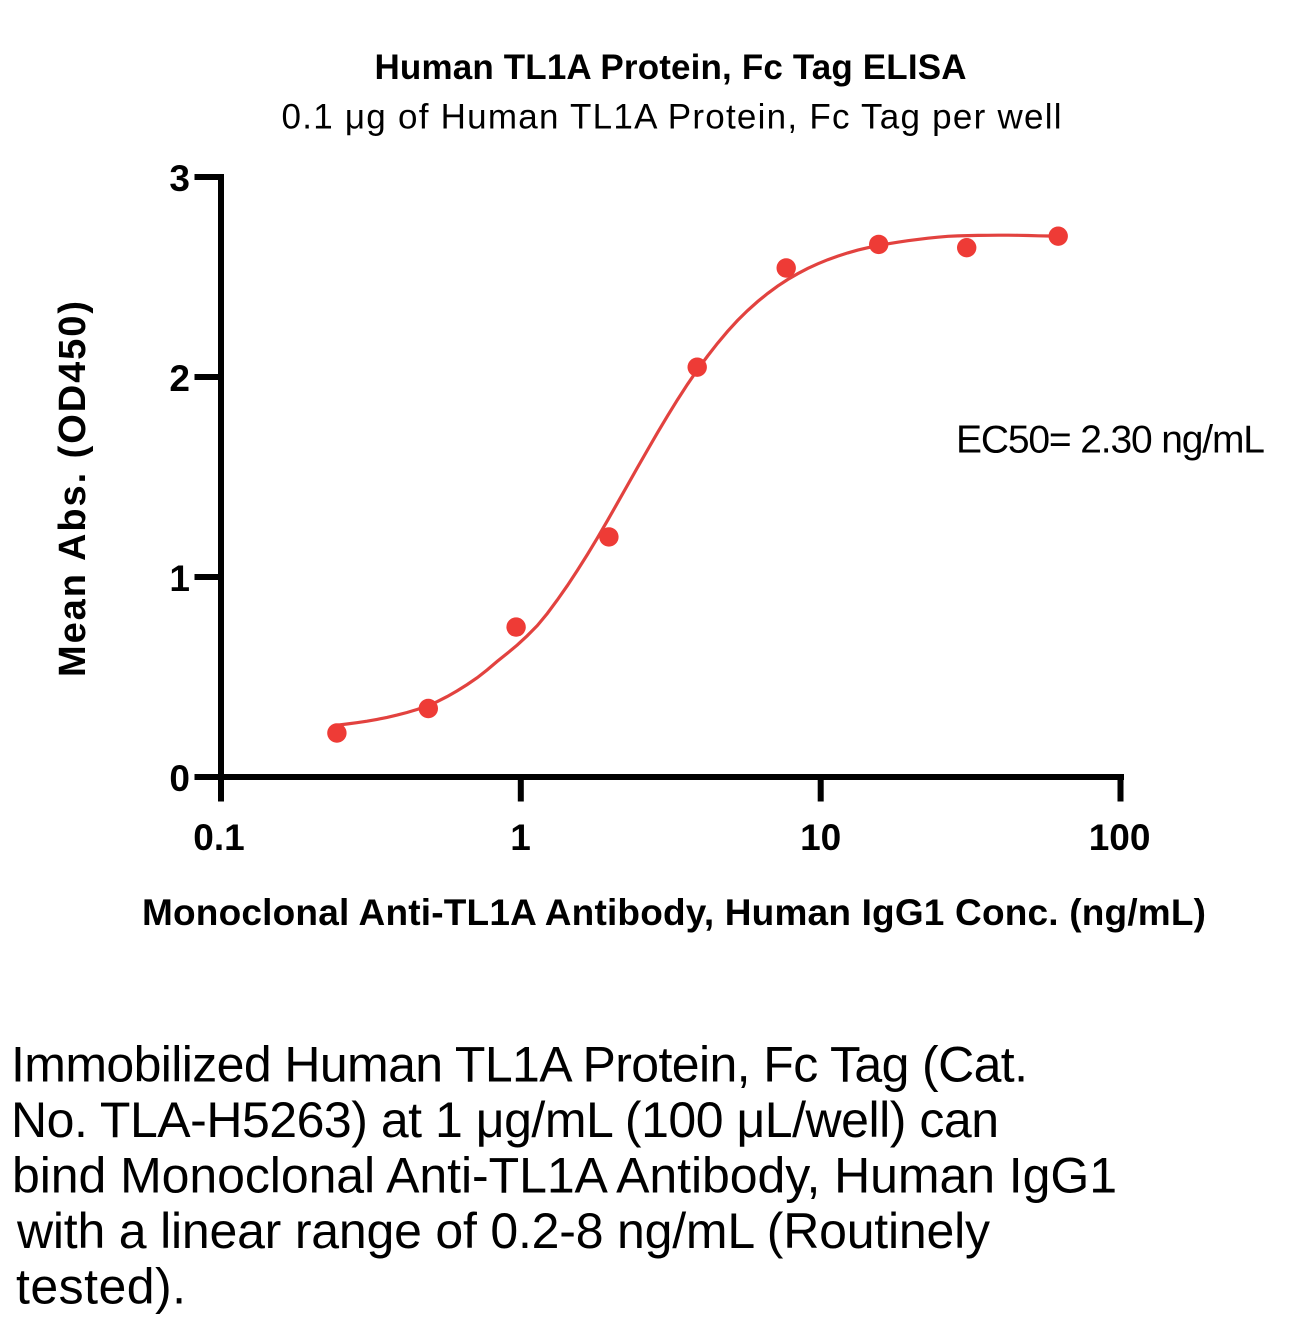 Image resolution: width=1306 pixels, height=1322 pixels. What do you see at coordinates (671, 67) in the screenshot?
I see `svg-text:Human TL1A Protein, Fc Tag ELI: Human TL1A Protein, Fc Tag ELISA` at bounding box center [671, 67].